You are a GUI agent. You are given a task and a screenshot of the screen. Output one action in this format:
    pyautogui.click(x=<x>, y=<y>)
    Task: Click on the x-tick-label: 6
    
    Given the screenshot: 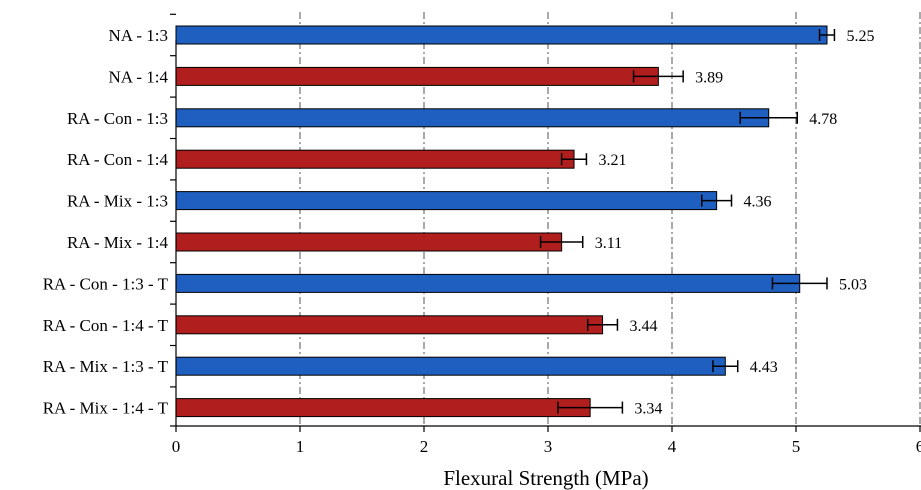 What is the action you would take?
    pyautogui.click(x=918, y=446)
    